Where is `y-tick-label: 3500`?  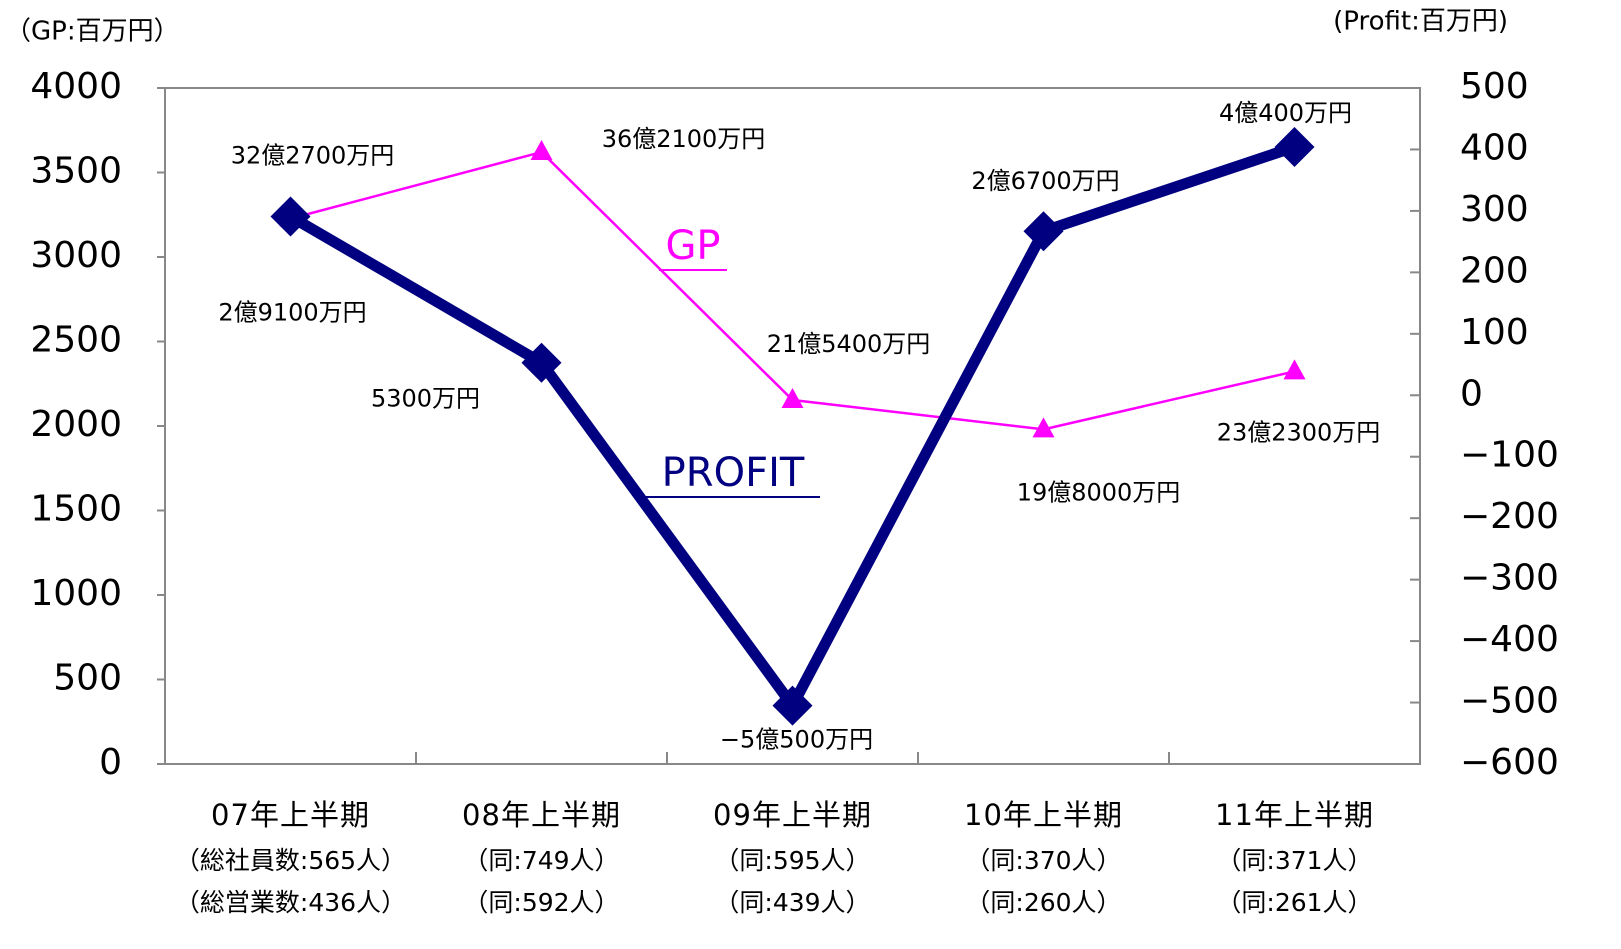
y-tick-label: 3500 is located at coordinates (76, 171).